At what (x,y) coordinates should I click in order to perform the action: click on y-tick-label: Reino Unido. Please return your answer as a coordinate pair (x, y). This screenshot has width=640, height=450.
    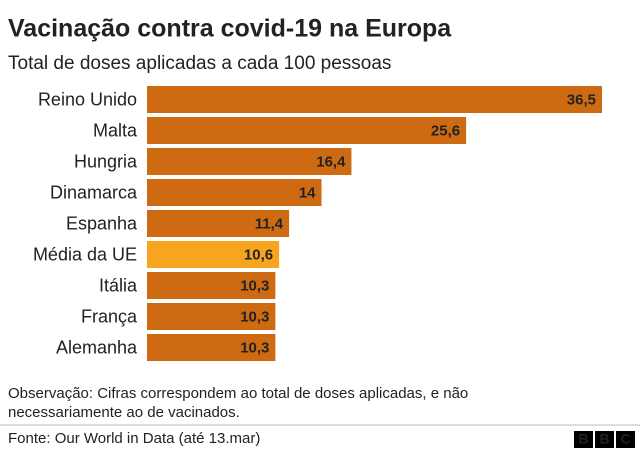
    Looking at the image, I should click on (87, 99).